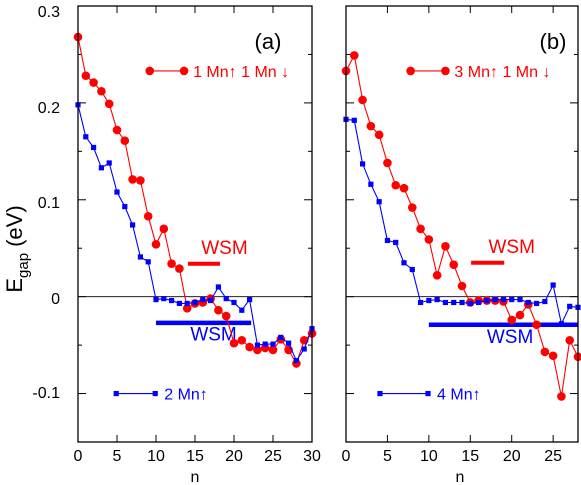 The width and height of the screenshot is (581, 485). I want to click on x-tick-label: 5, so click(387, 456).